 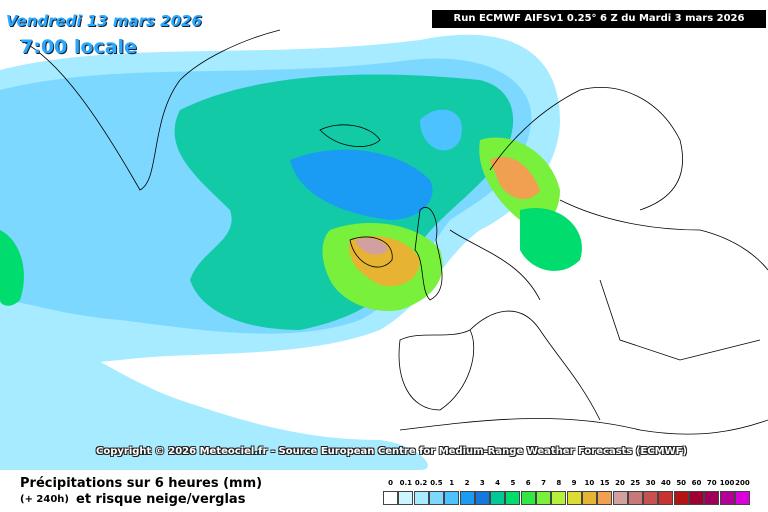 I want to click on legend-lead: (+ 240h), so click(x=44, y=499).